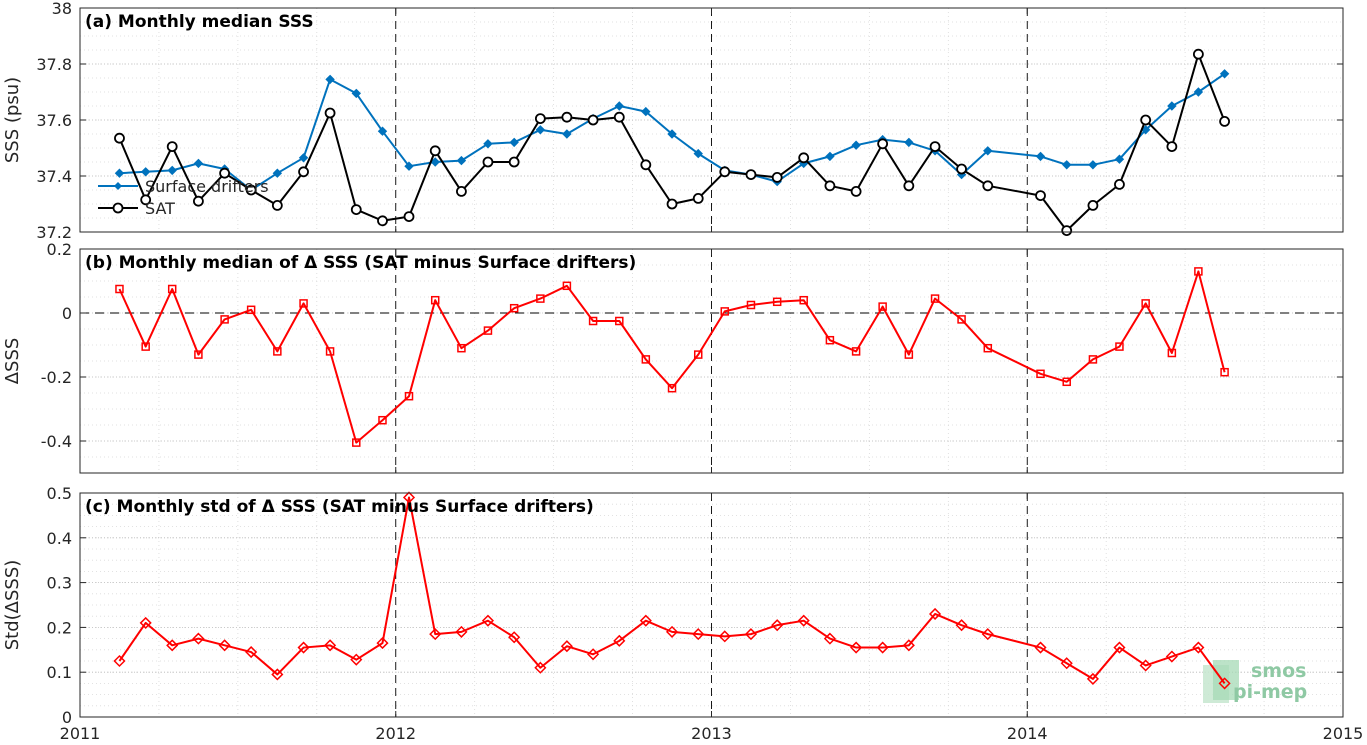  I want to click on panel-a-y-axis-label: SSS (psu), so click(12, 120).